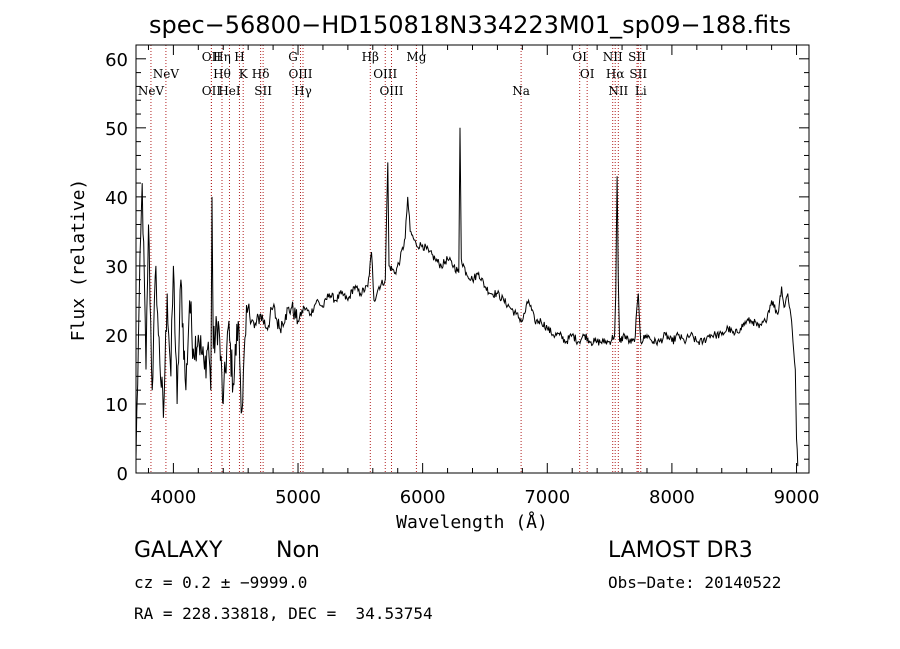 The height and width of the screenshot is (649, 900). What do you see at coordinates (521, 91) in the screenshot?
I see `spectral-line-label: Na` at bounding box center [521, 91].